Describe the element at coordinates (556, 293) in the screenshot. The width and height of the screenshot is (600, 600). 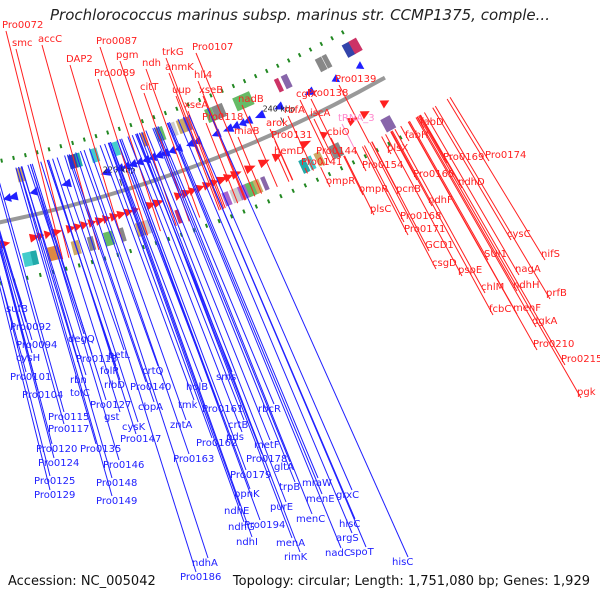
I see `gene-label-prfB: prfB` at that location.